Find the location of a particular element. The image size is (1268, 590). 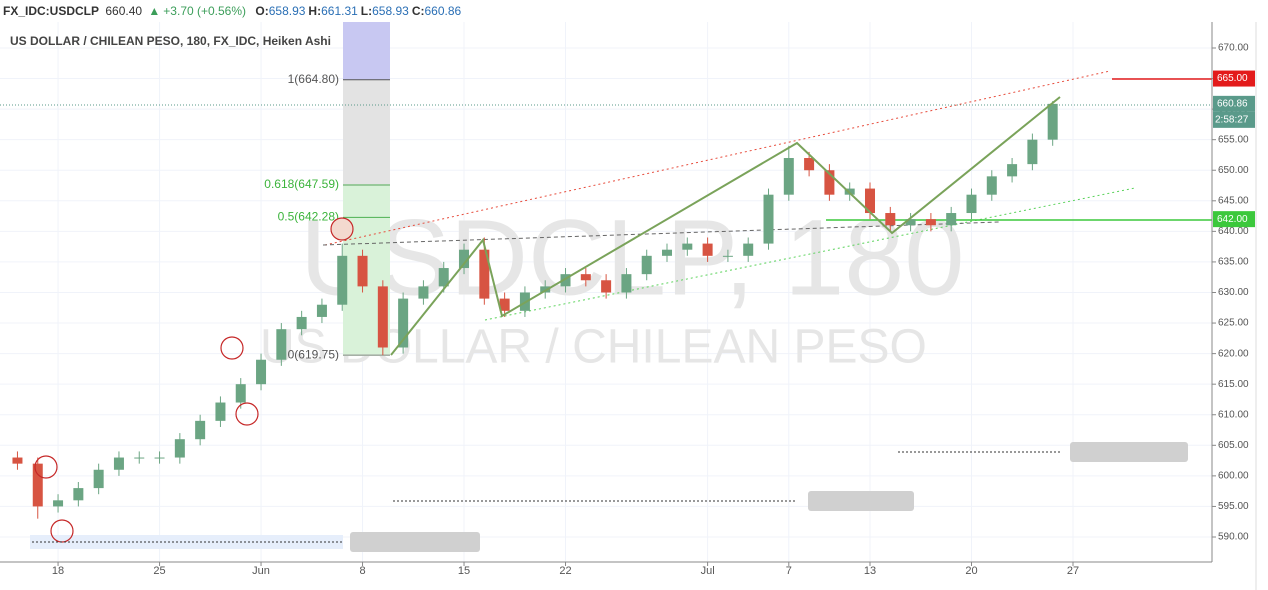

fib-label: 0.618(647.59) is located at coordinates (301, 184).